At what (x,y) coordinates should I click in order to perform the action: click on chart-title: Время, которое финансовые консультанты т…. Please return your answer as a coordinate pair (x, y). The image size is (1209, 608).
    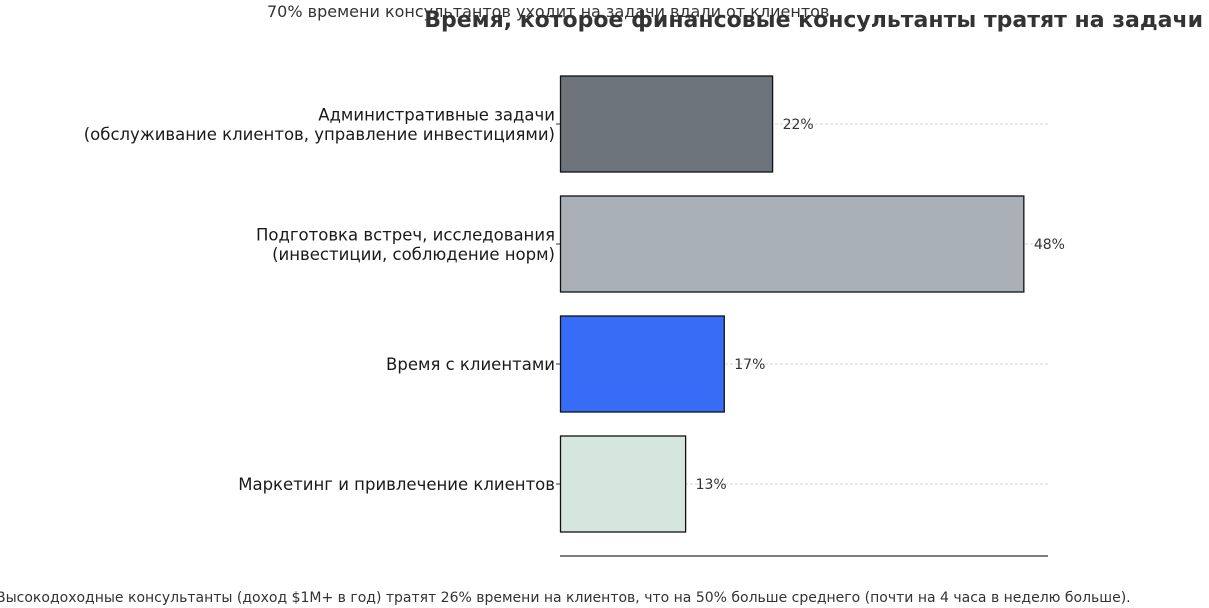
    Looking at the image, I should click on (813, 20).